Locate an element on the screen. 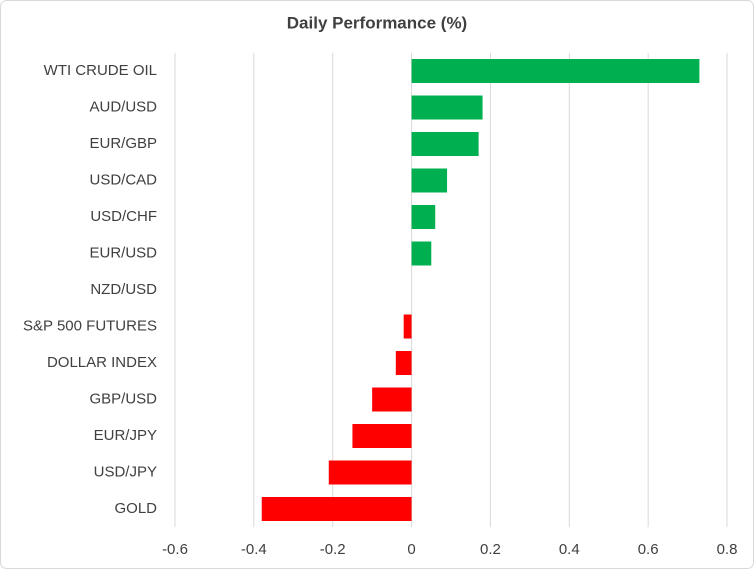 This screenshot has height=569, width=754. y-tick-label: AUD/USD is located at coordinates (123, 106).